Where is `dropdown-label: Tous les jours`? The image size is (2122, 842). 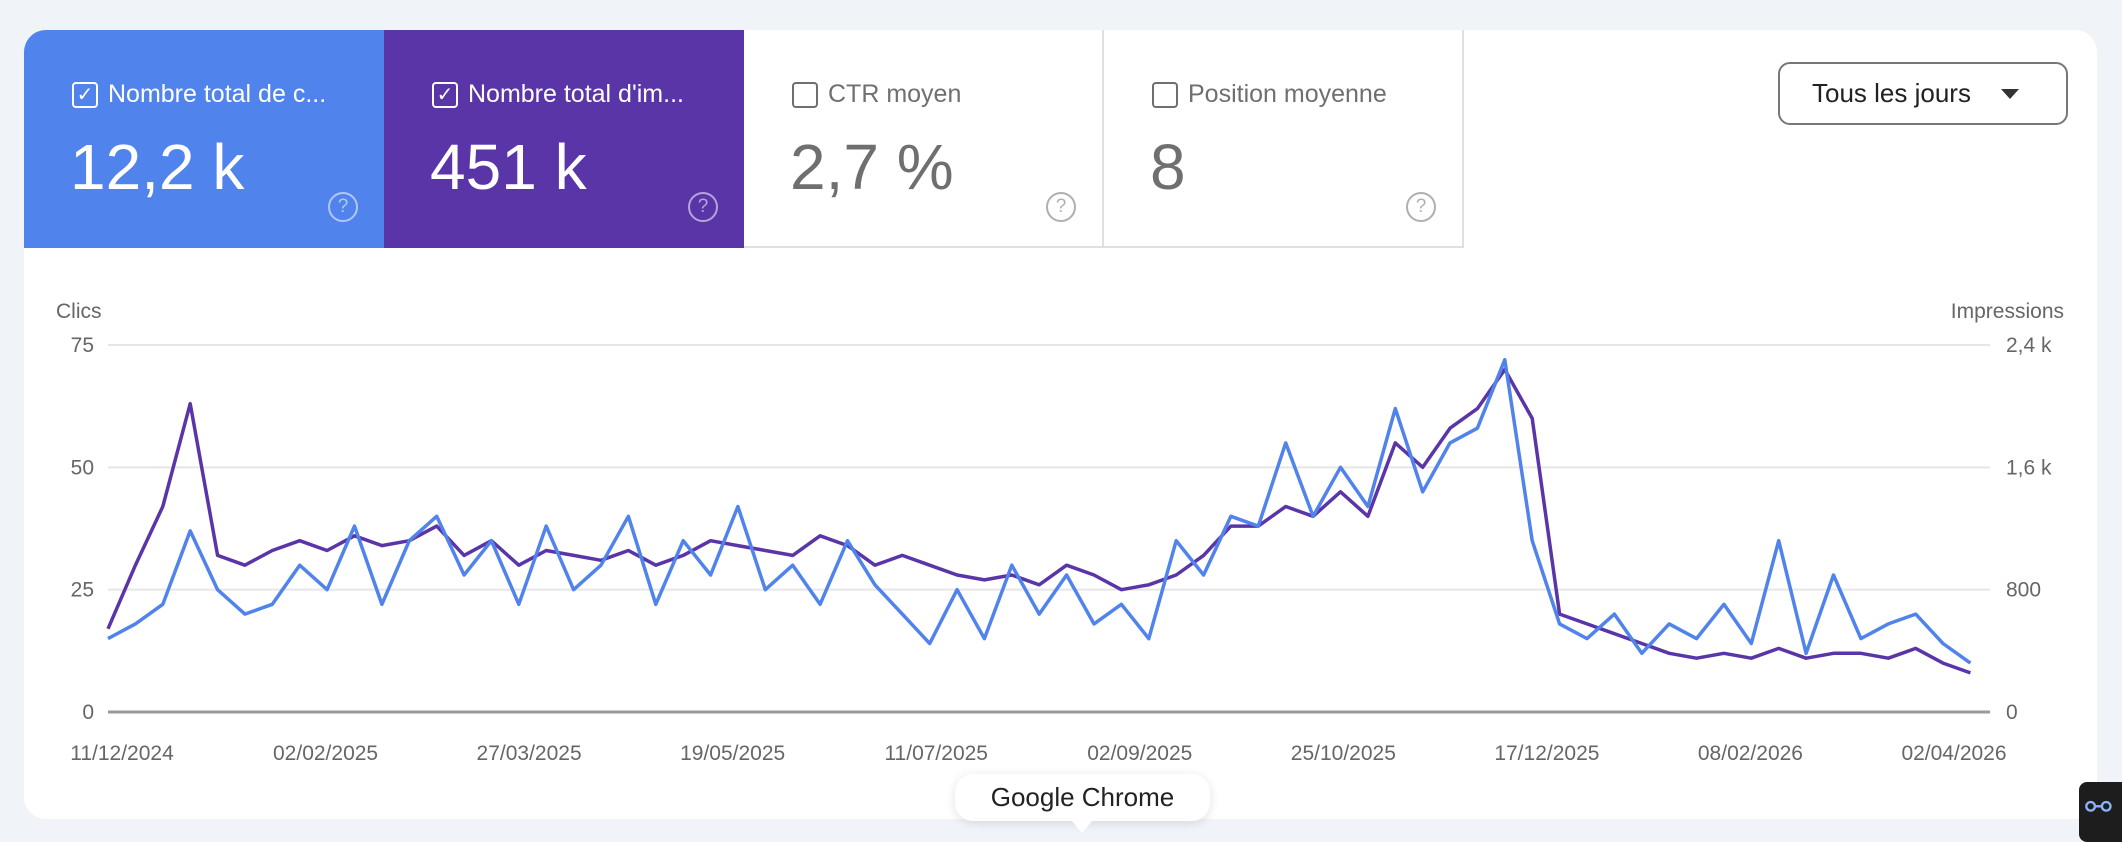 dropdown-label: Tous les jours is located at coordinates (1891, 93).